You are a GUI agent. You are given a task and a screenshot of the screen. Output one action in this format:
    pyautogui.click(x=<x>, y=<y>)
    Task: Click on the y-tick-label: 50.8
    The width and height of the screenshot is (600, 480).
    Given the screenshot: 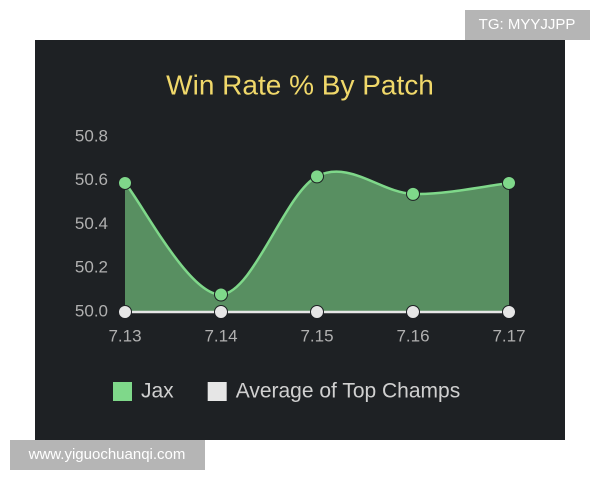 What is the action you would take?
    pyautogui.click(x=91, y=135)
    